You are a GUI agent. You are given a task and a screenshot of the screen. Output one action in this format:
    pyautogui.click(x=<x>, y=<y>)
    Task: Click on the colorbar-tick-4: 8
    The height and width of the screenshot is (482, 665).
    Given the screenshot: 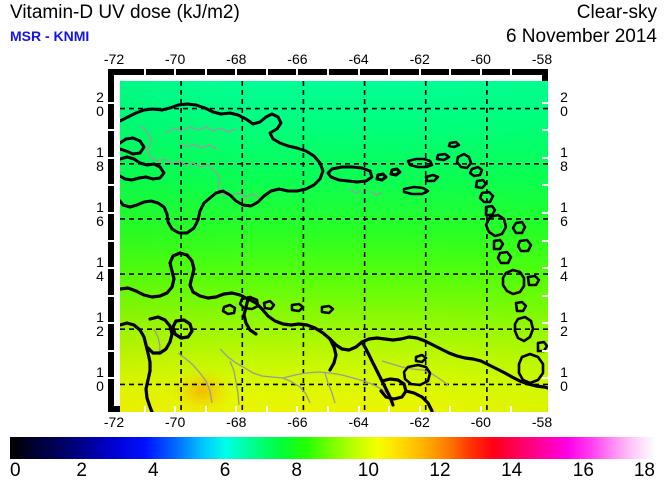 What is the action you would take?
    pyautogui.click(x=296, y=470)
    